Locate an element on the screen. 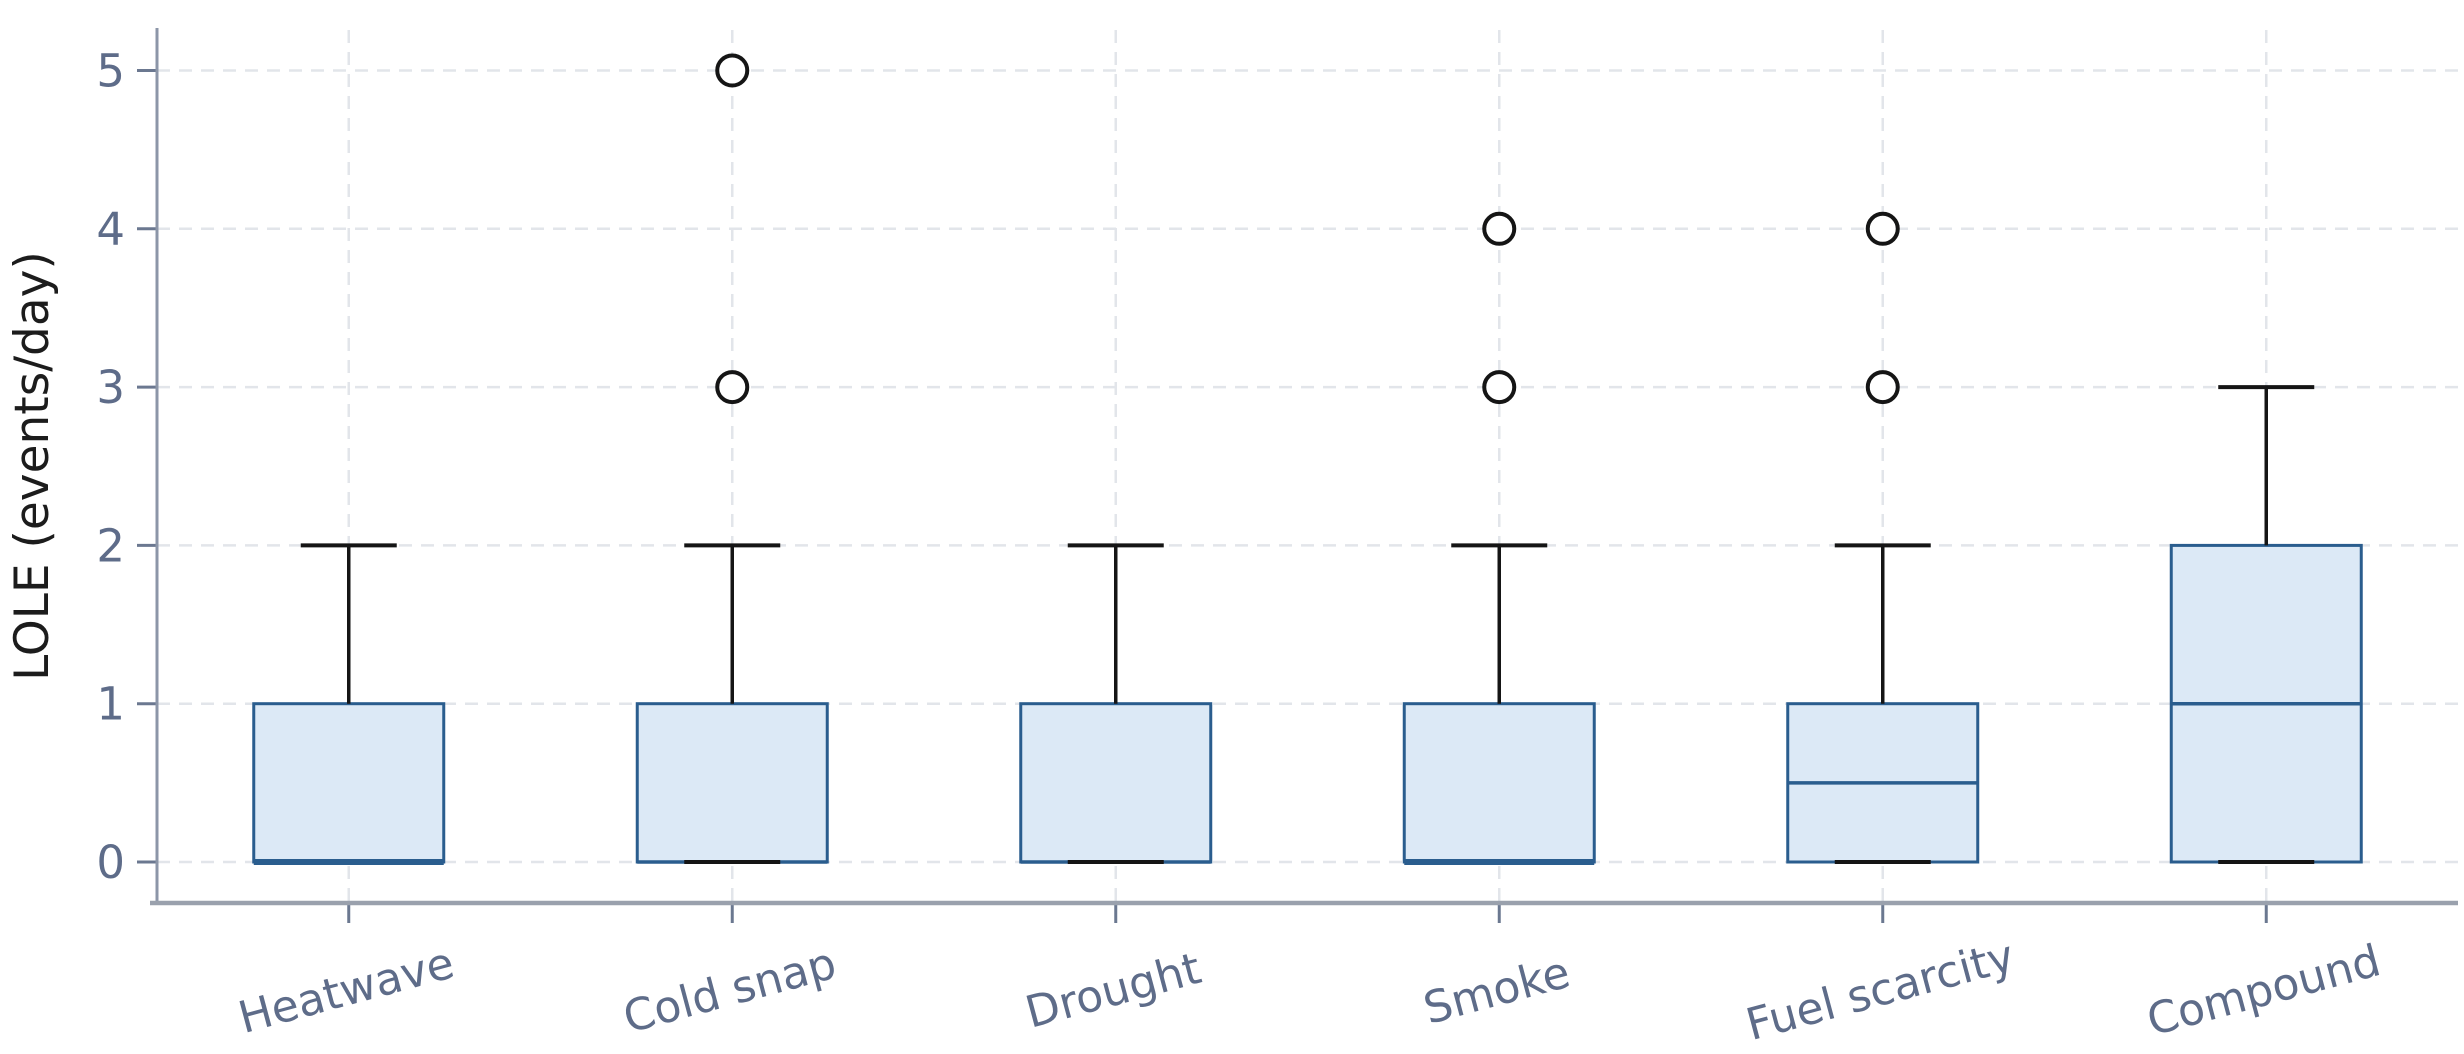  y-tick-label-2: 2 is located at coordinates (110, 545).